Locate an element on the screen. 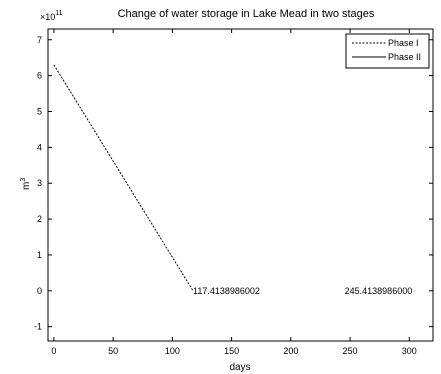 This screenshot has width=441, height=374. x-tick-label: 0 is located at coordinates (53, 351).